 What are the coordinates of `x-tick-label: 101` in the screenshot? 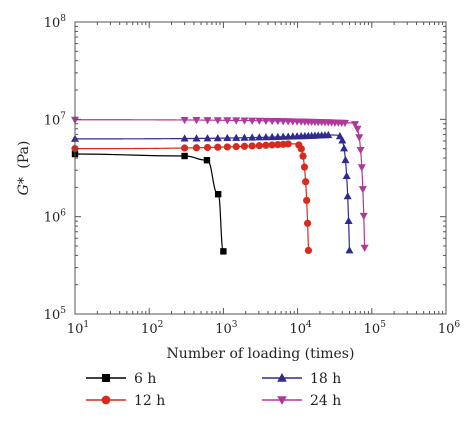 It's located at (78, 328).